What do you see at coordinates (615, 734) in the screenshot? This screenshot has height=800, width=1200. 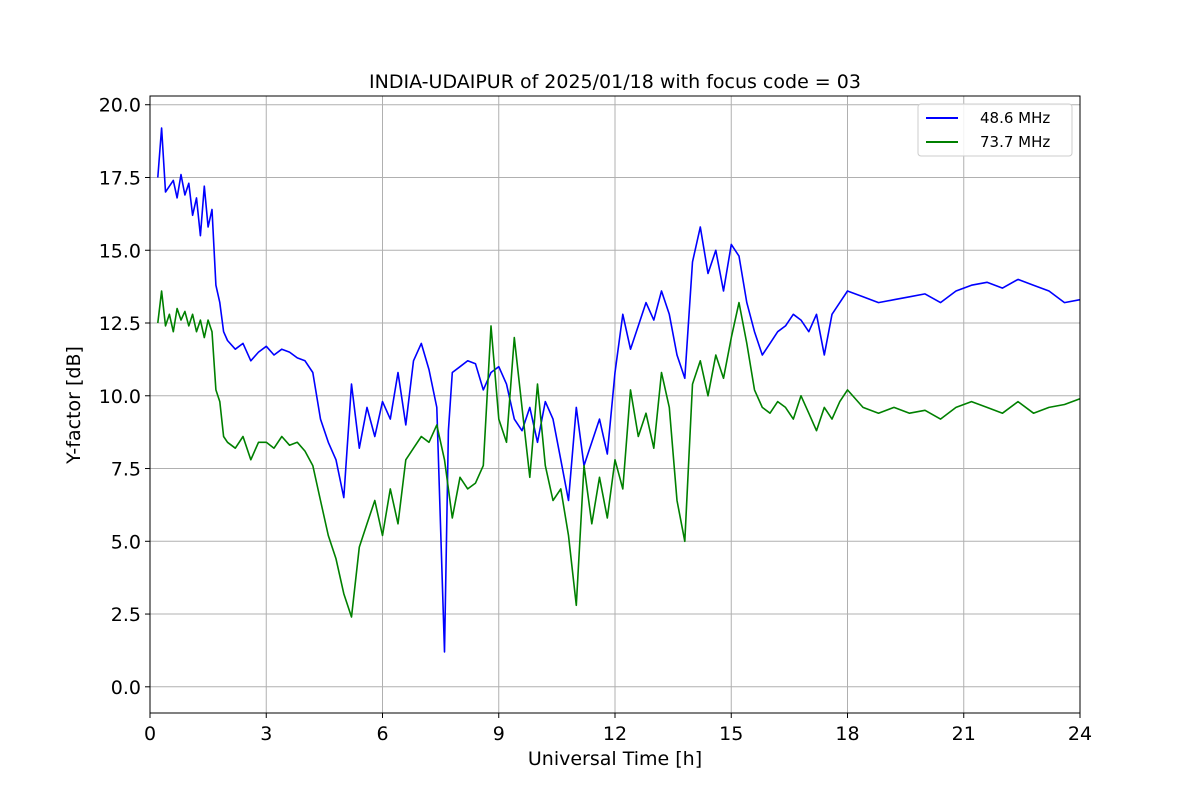 I see `x-tick-label: 12` at bounding box center [615, 734].